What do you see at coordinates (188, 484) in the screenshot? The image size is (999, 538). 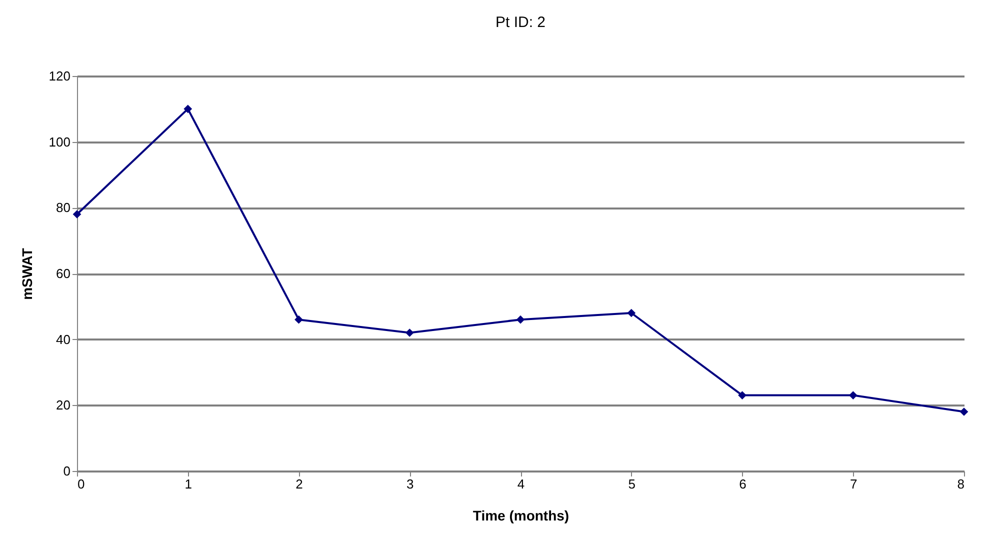 I see `x-tick-label: 1` at bounding box center [188, 484].